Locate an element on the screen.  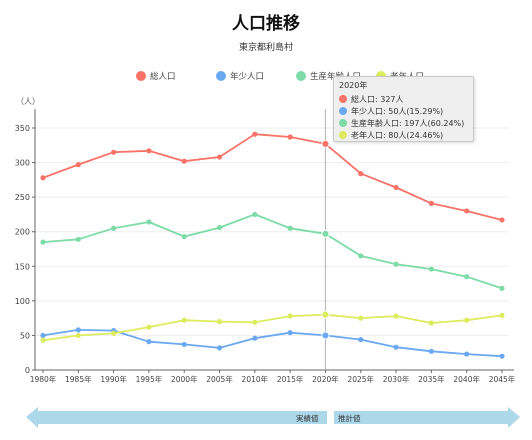
x-tick-label: 1985年 is located at coordinates (78, 379).